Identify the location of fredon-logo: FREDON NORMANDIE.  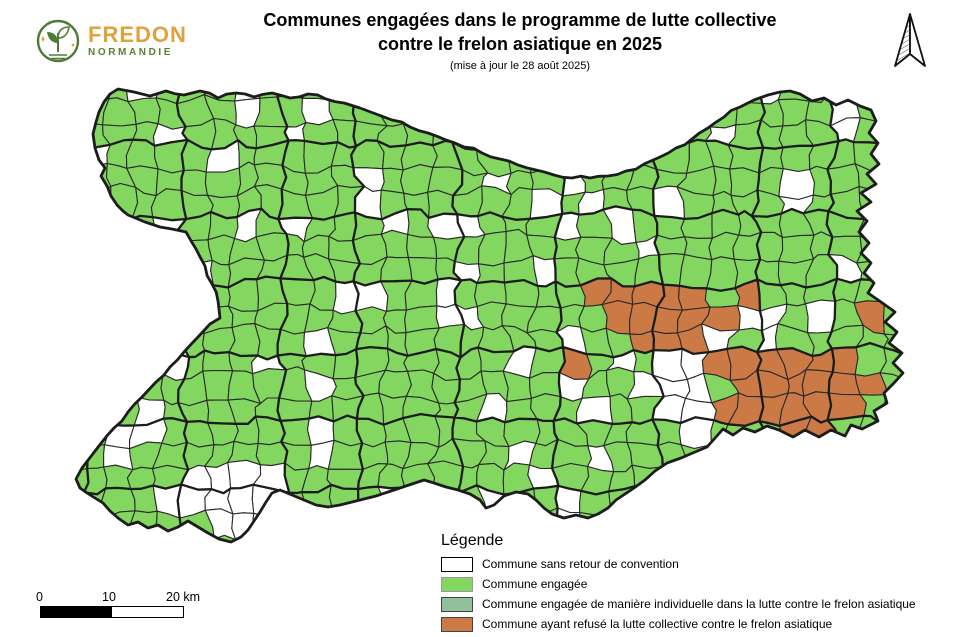
(110, 41).